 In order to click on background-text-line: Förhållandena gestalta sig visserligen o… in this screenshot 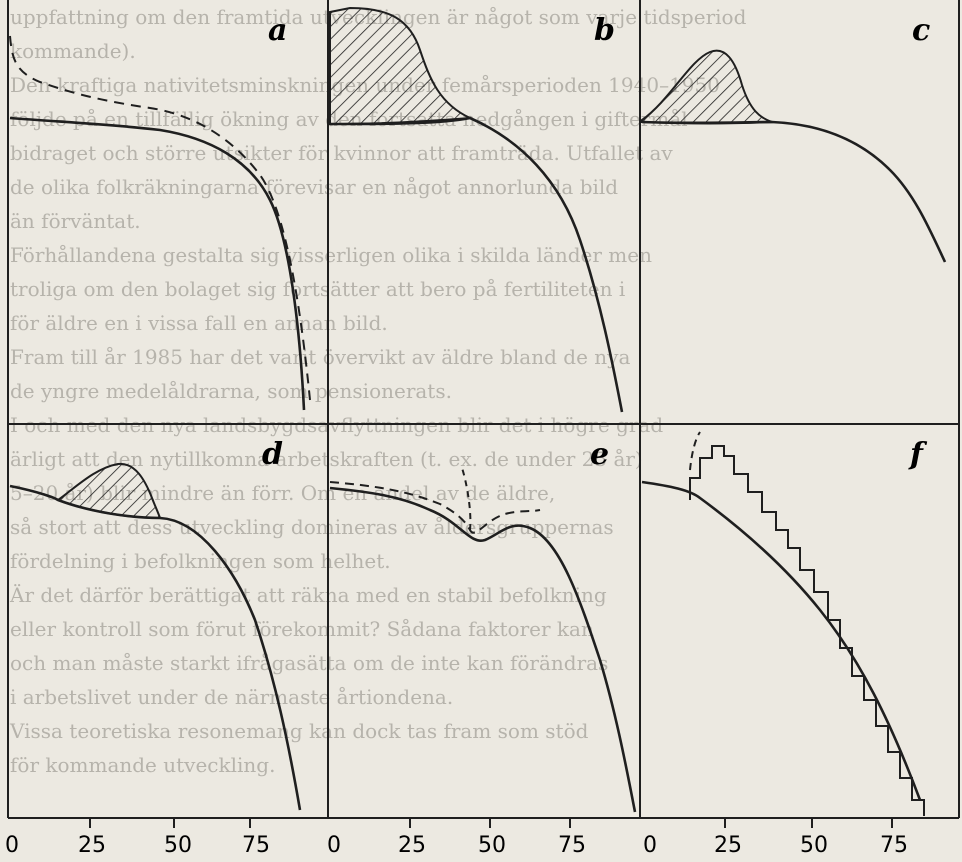, I will do `click(331, 255)`.